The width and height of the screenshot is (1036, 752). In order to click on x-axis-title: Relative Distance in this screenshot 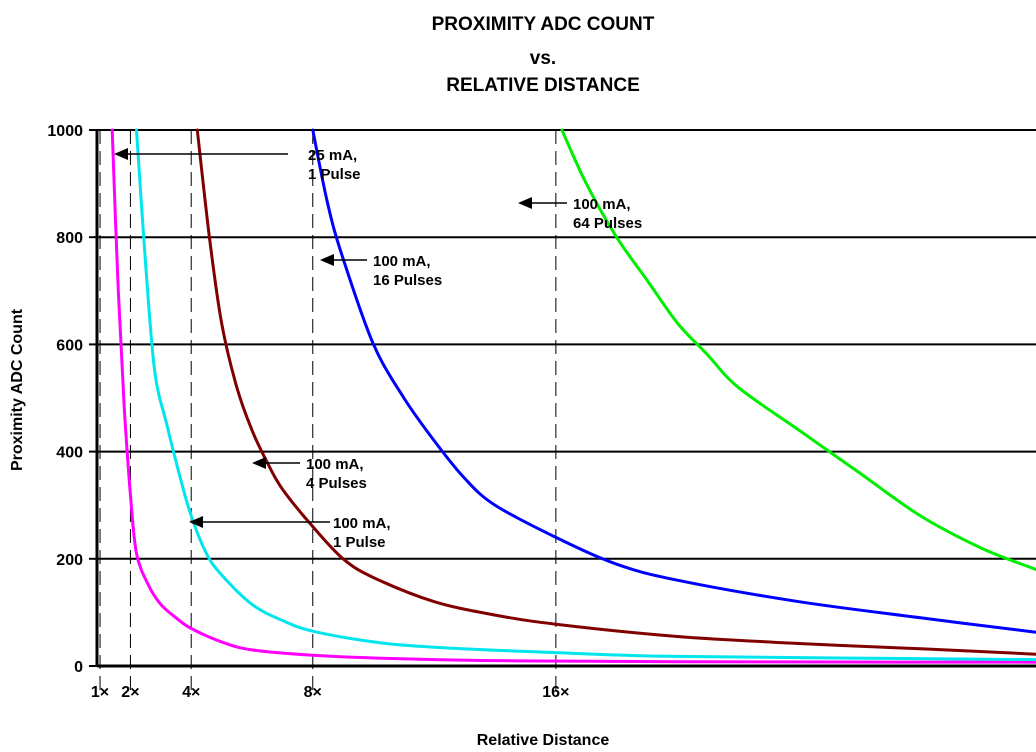, I will do `click(543, 740)`.